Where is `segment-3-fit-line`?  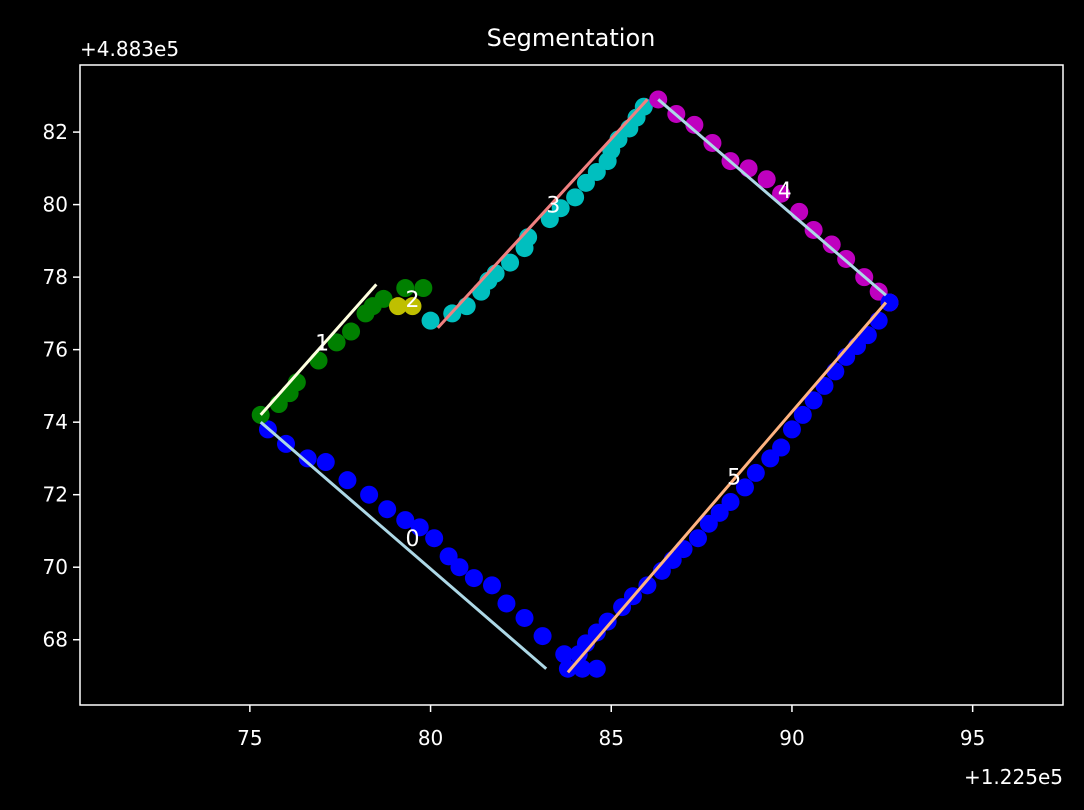
segment-3-fit-line is located at coordinates (542, 213).